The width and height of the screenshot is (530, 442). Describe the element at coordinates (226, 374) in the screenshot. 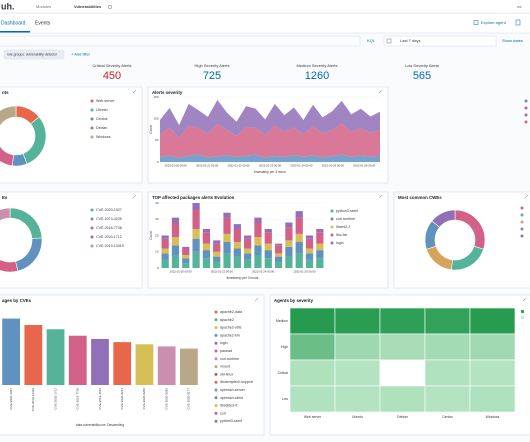

I see `legend-label: util-linux` at that location.